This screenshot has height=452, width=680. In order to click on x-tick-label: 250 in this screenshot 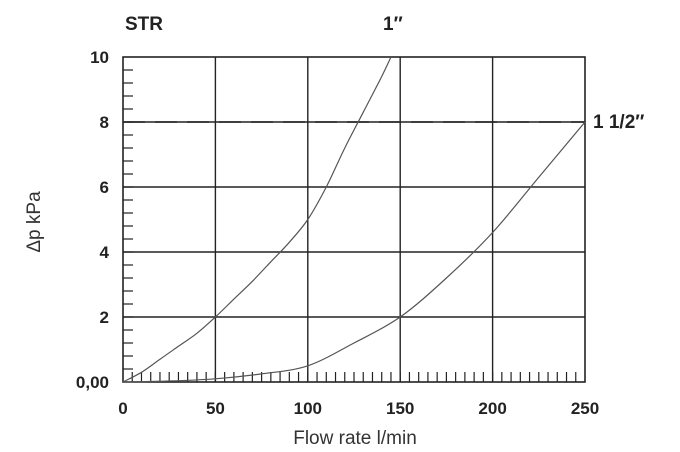, I will do `click(585, 408)`.